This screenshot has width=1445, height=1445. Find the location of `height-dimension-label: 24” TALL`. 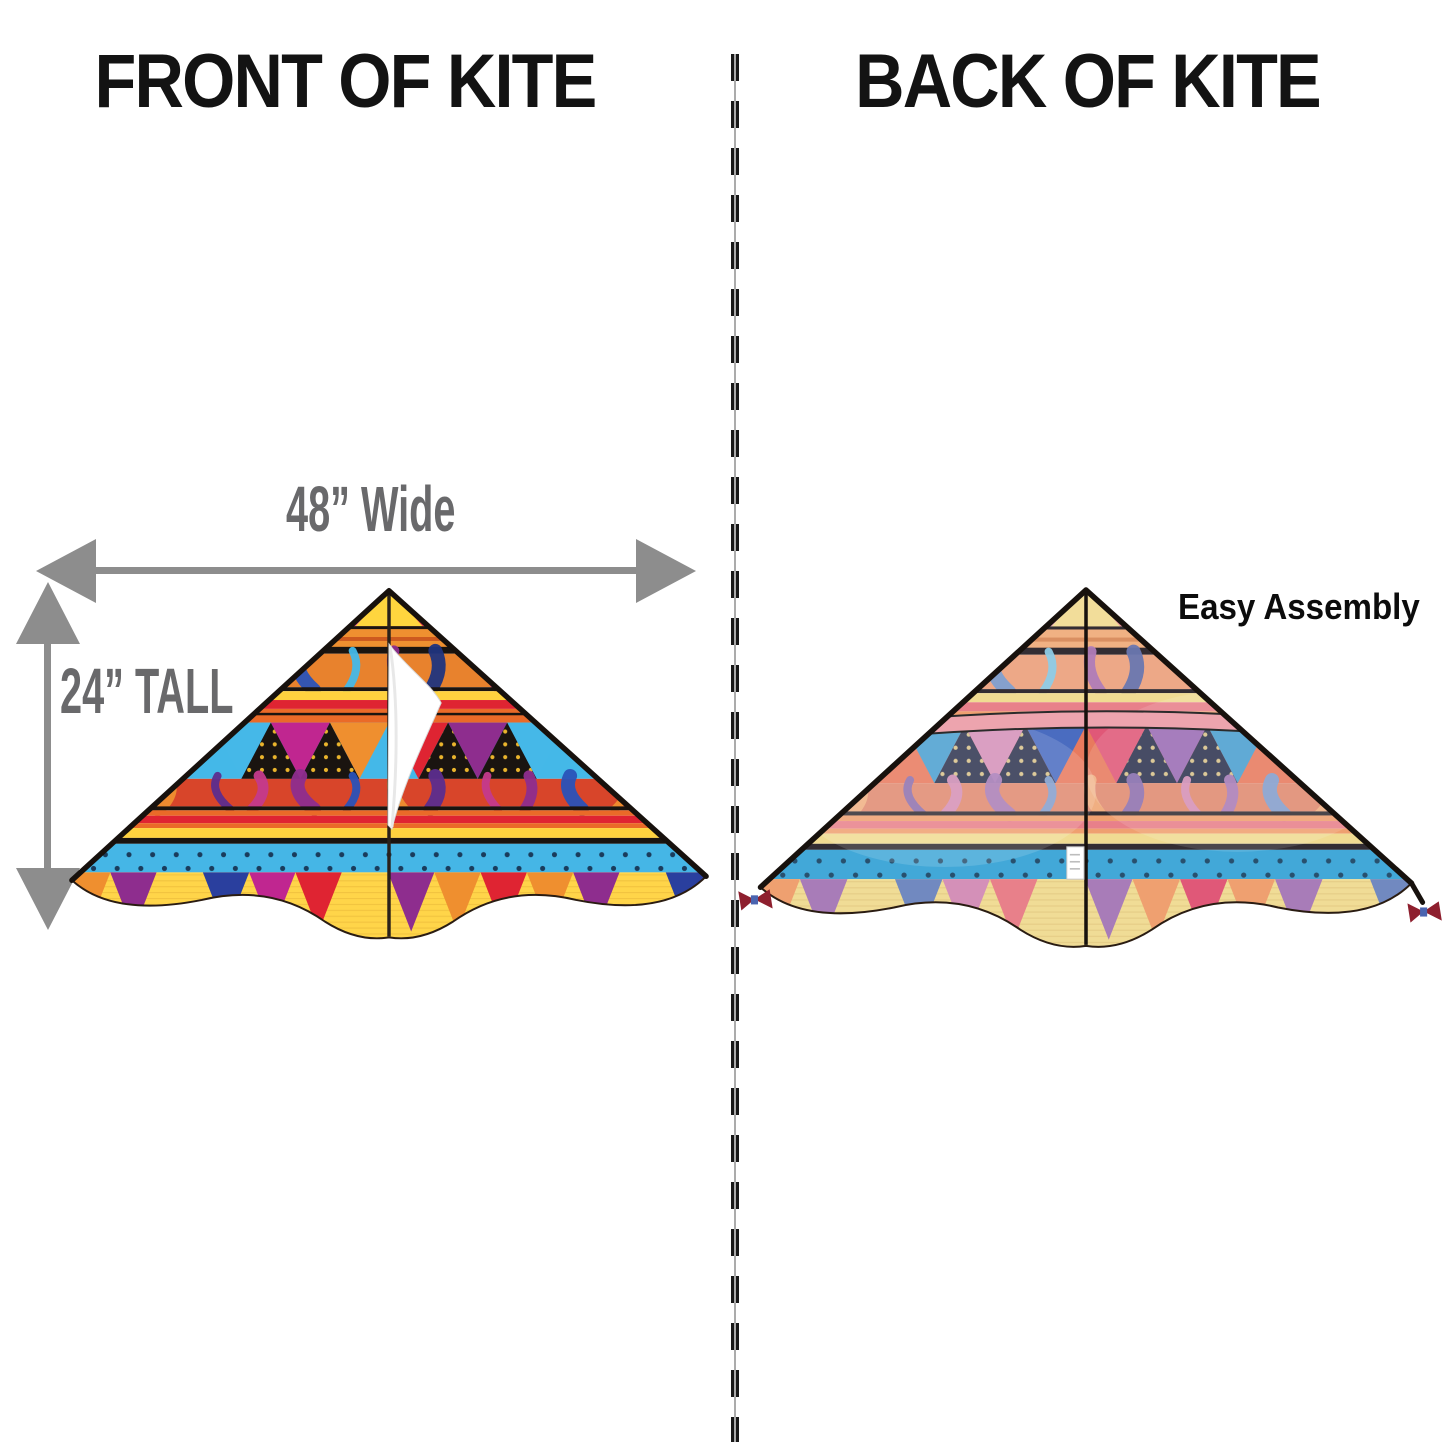

height-dimension-label: 24” TALL is located at coordinates (147, 691).